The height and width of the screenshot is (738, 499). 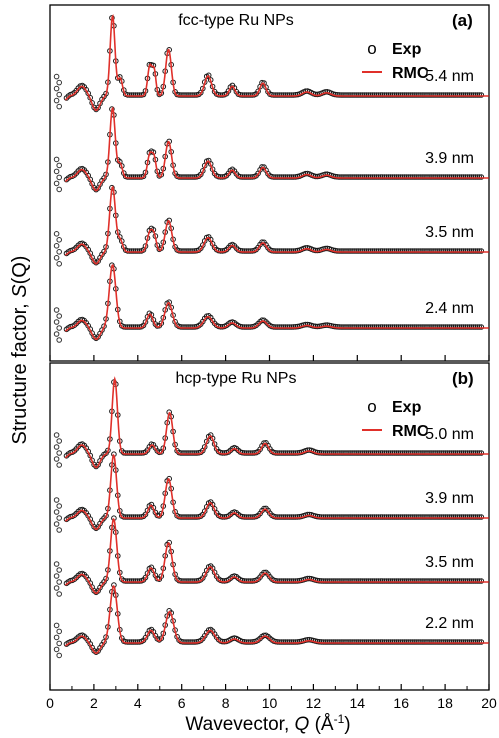 What do you see at coordinates (20, 371) in the screenshot?
I see `y-axis-label-prefix: Structure factor,` at bounding box center [20, 371].